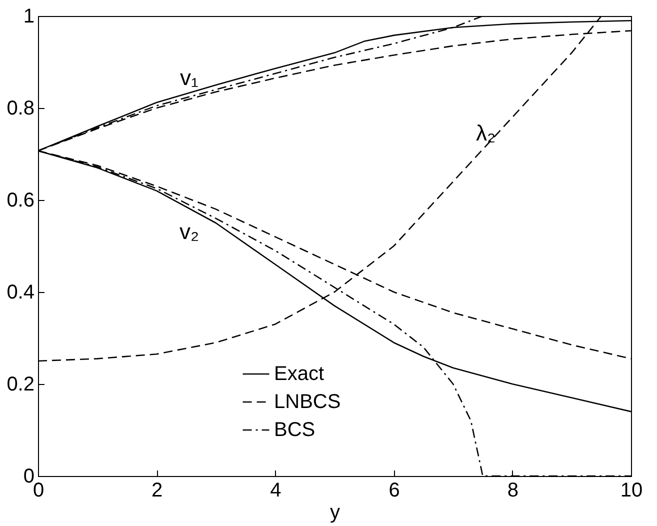 The width and height of the screenshot is (657, 526). Describe the element at coordinates (20, 385) in the screenshot. I see `y-tick-label: 0.2` at that location.